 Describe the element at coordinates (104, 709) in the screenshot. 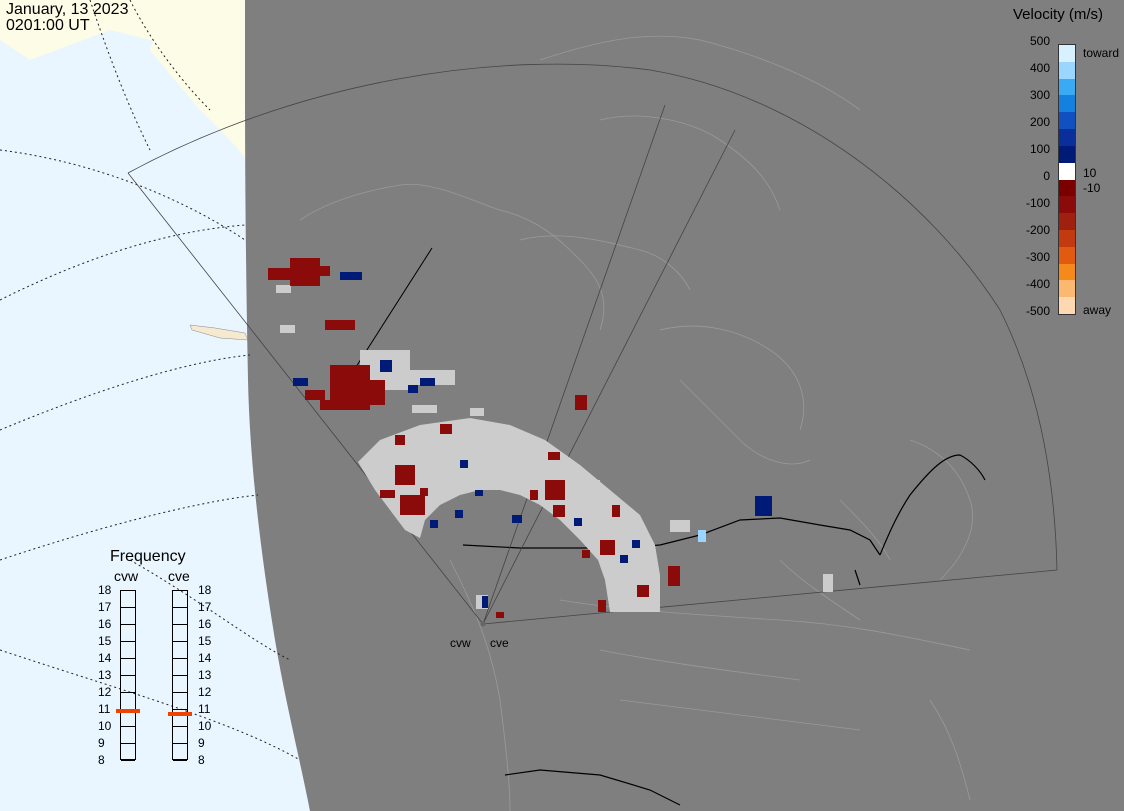

I see `frequency-scale-left: 11` at that location.